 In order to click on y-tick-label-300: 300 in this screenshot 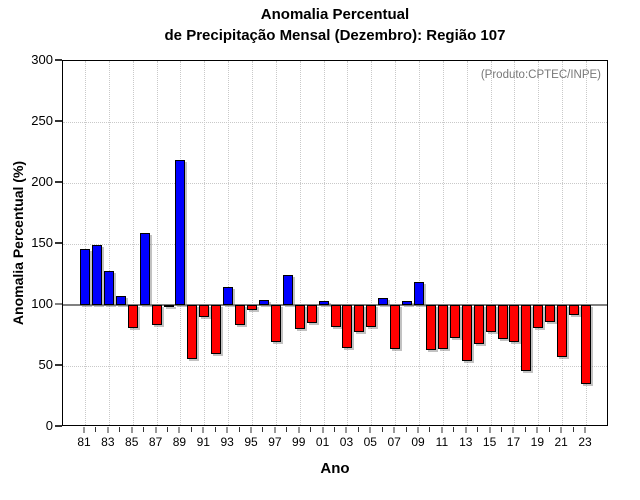, I will do `click(42, 59)`.